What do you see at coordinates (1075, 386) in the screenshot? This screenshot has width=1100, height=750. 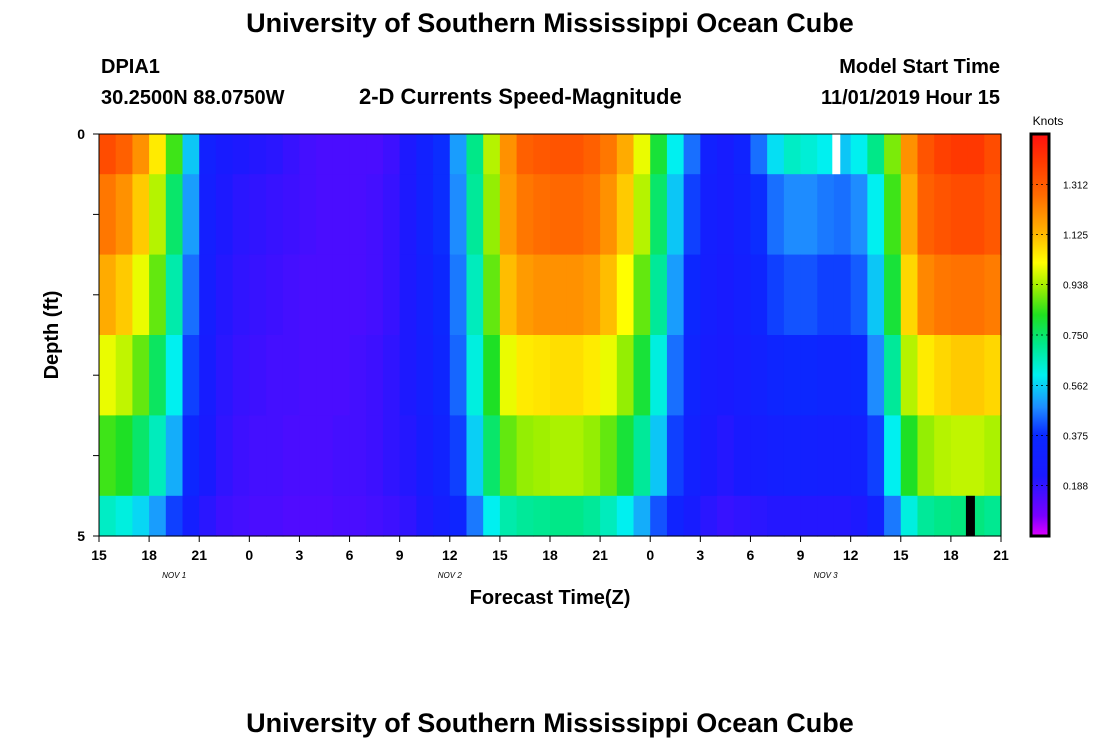 I see `colorbar-tick-label: 0.562` at bounding box center [1075, 386].